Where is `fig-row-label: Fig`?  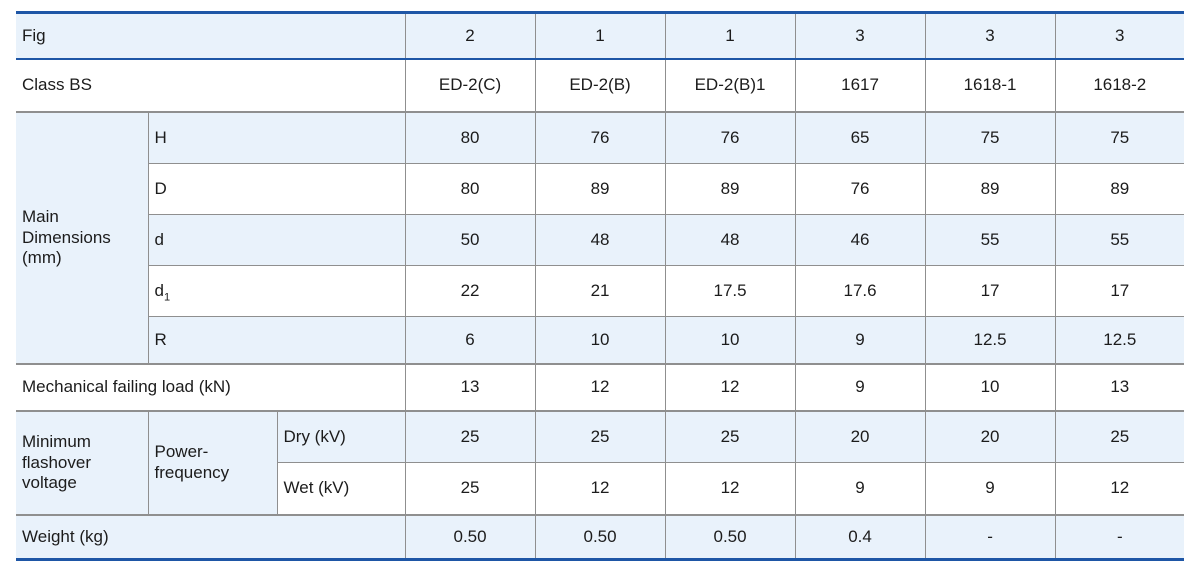 fig-row-label: Fig is located at coordinates (211, 36).